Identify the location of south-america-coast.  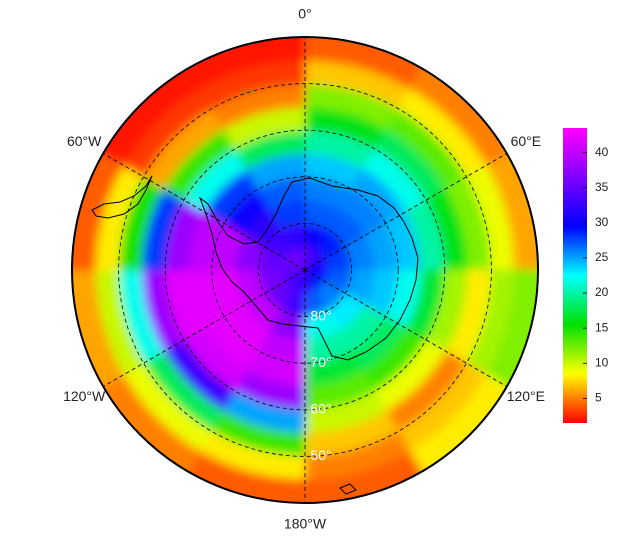
(122, 197).